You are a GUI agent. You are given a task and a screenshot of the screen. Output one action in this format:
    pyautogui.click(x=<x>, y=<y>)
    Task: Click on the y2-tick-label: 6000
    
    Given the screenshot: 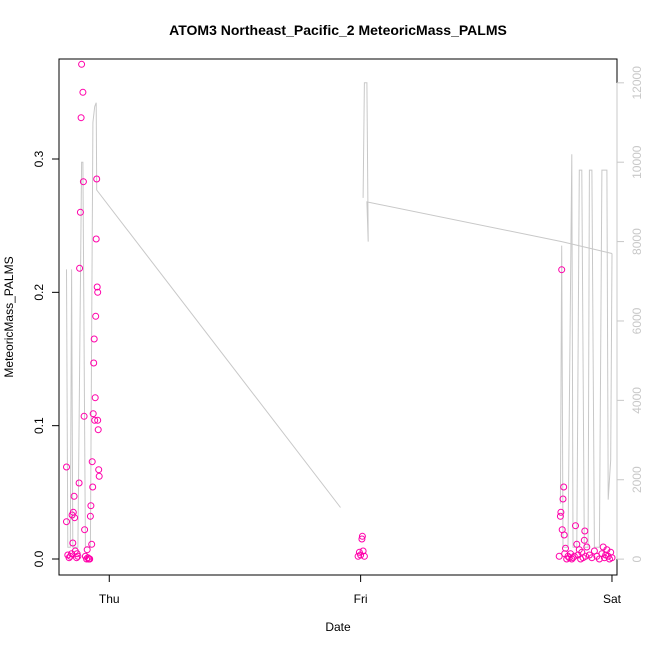 What is the action you would take?
    pyautogui.click(x=637, y=320)
    